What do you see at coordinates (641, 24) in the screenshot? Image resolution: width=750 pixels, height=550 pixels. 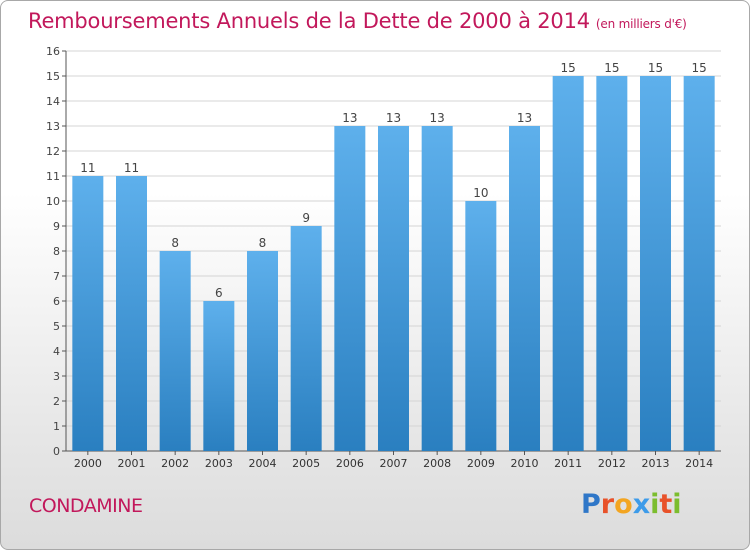 I see `title-unit: (en milliers d'€)` at bounding box center [641, 24].